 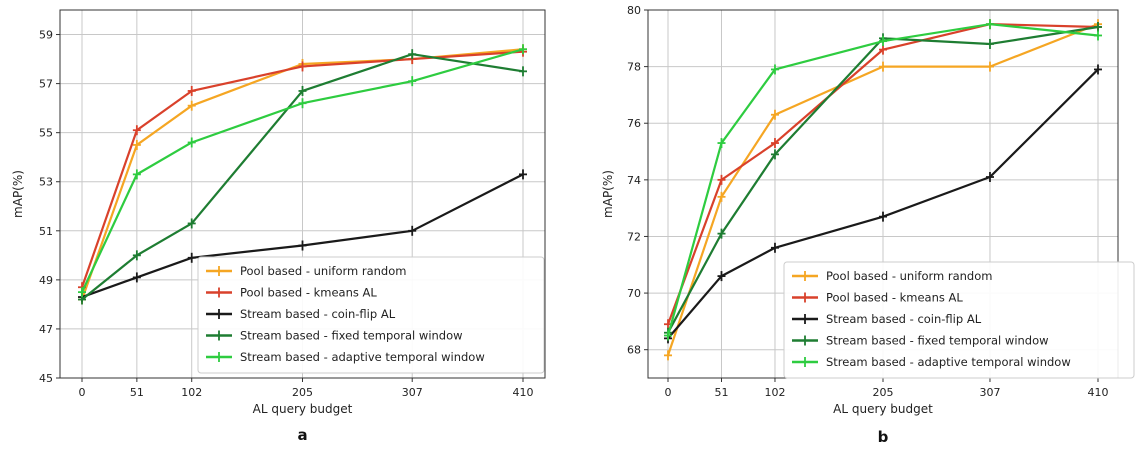 I want to click on y-tick-label: 49, so click(x=46, y=280).